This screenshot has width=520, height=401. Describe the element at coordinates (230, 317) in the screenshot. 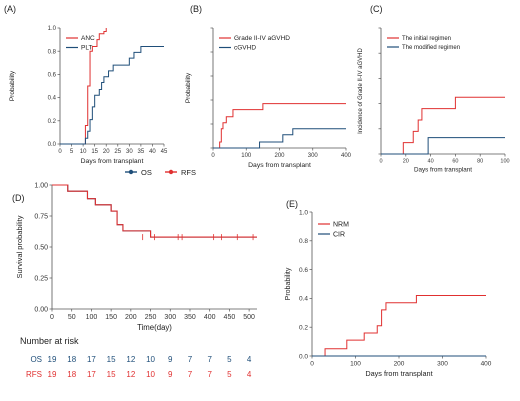

I see `x-tick-label: 450` at that location.